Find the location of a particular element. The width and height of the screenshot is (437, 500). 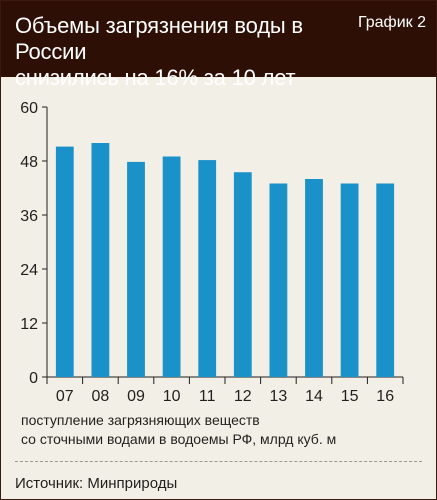

y-tick-label: 36 is located at coordinates (29, 216).